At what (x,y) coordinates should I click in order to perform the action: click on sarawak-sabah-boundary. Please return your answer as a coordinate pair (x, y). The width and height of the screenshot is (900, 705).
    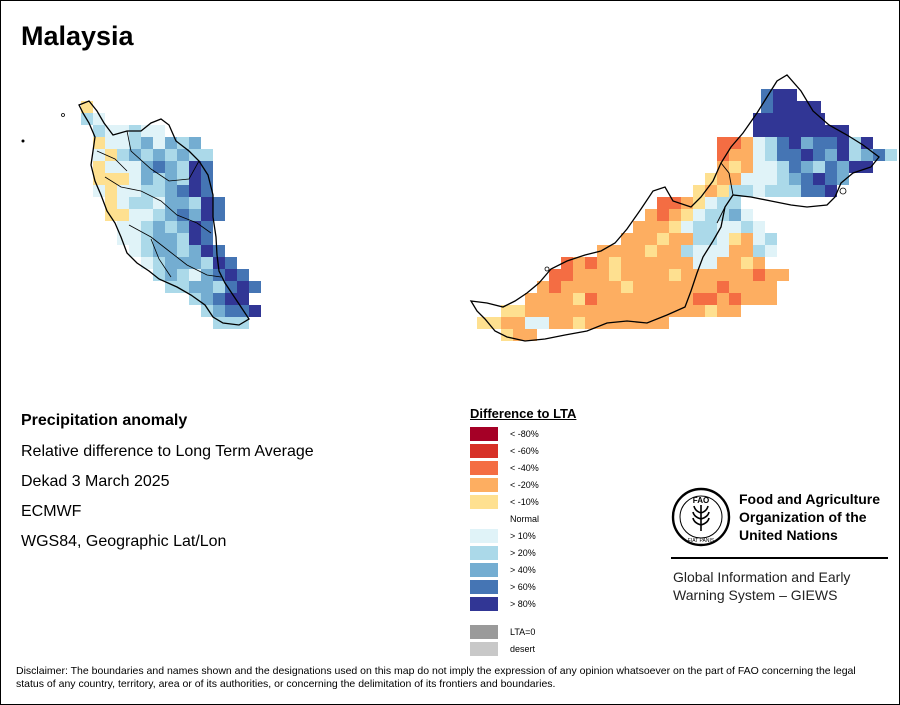
    Looking at the image, I should click on (725, 193).